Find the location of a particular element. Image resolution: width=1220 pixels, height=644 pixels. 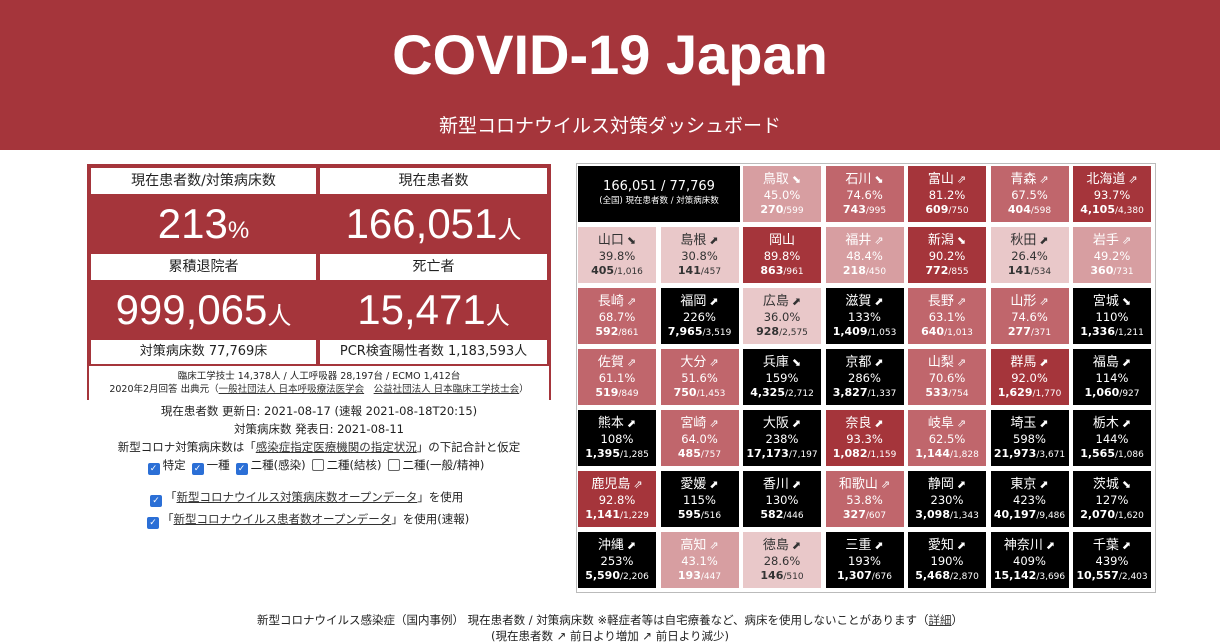

prefecture-cell: 千葉 ⬈ 439% 10,557/2,403 is located at coordinates (1112, 560).